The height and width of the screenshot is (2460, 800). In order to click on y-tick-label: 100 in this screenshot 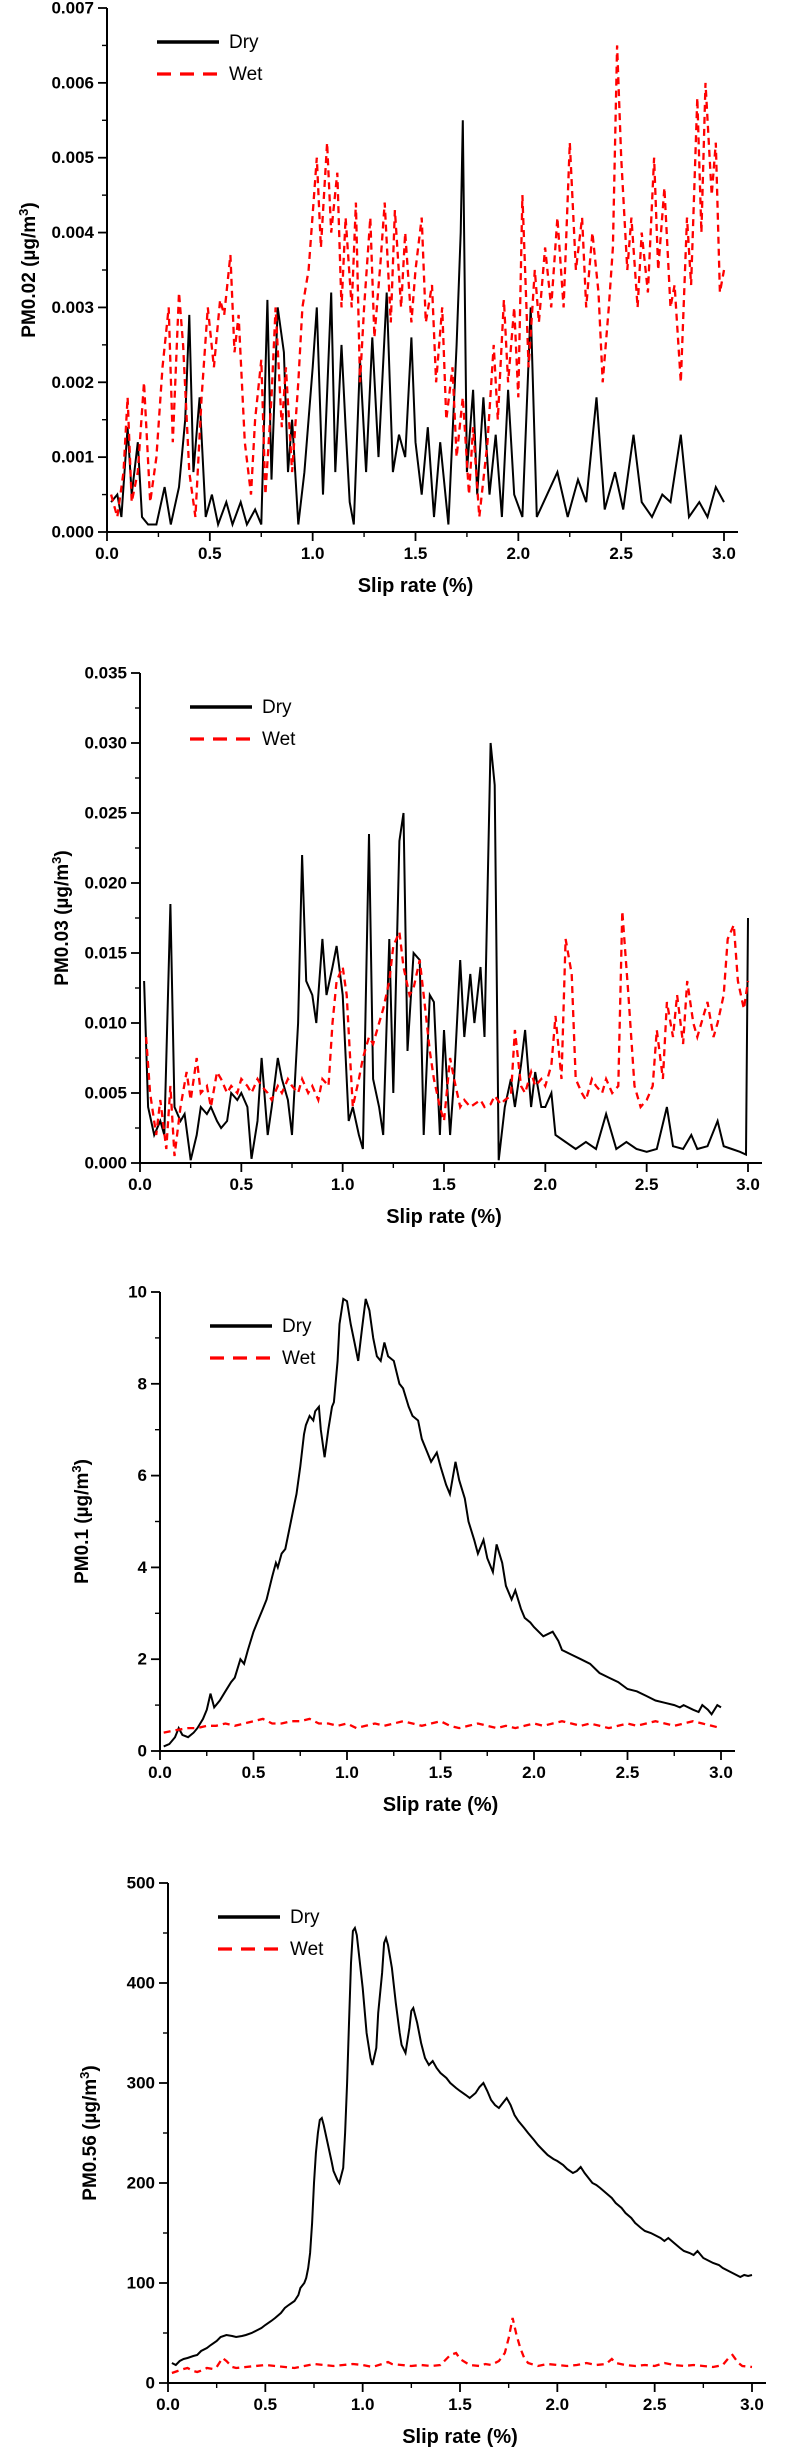, I will do `click(141, 2282)`.